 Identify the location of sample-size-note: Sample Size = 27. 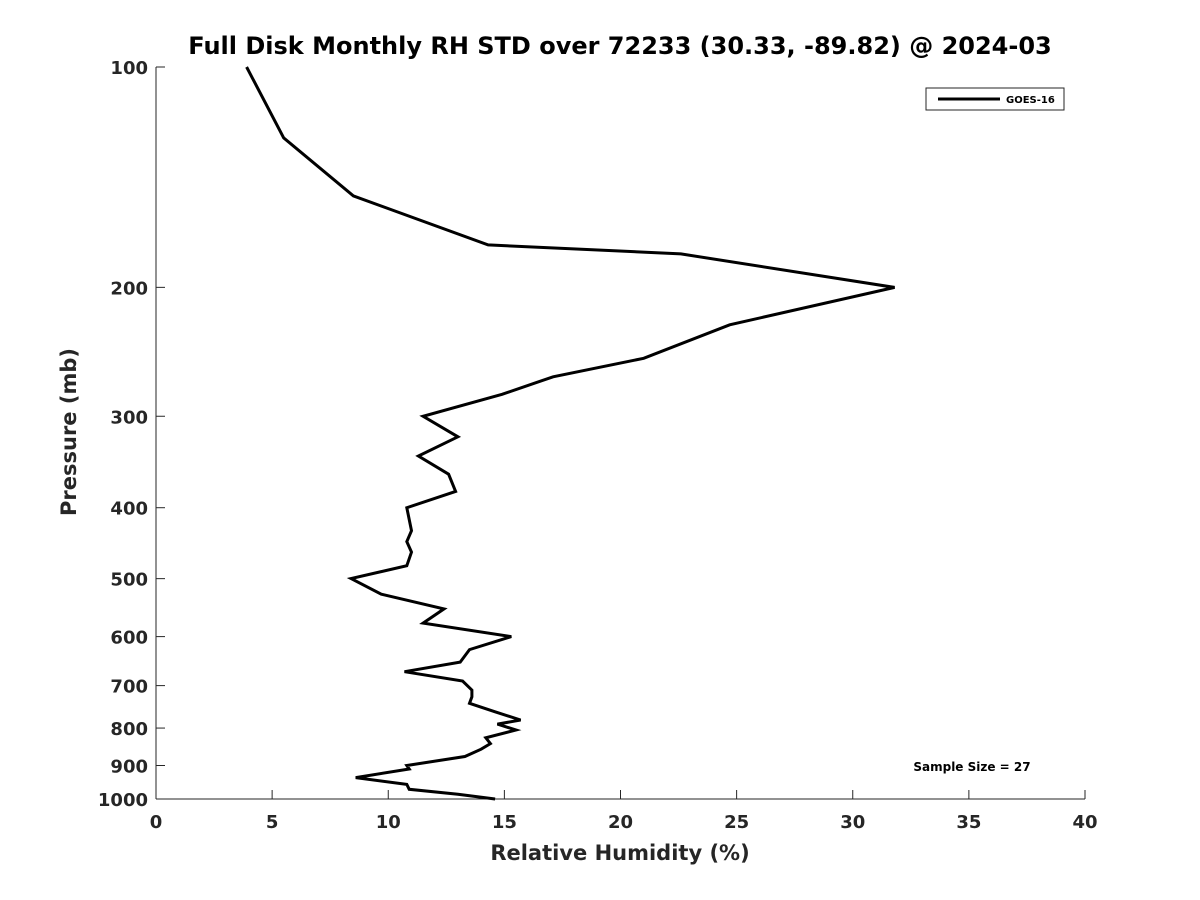
(971, 767).